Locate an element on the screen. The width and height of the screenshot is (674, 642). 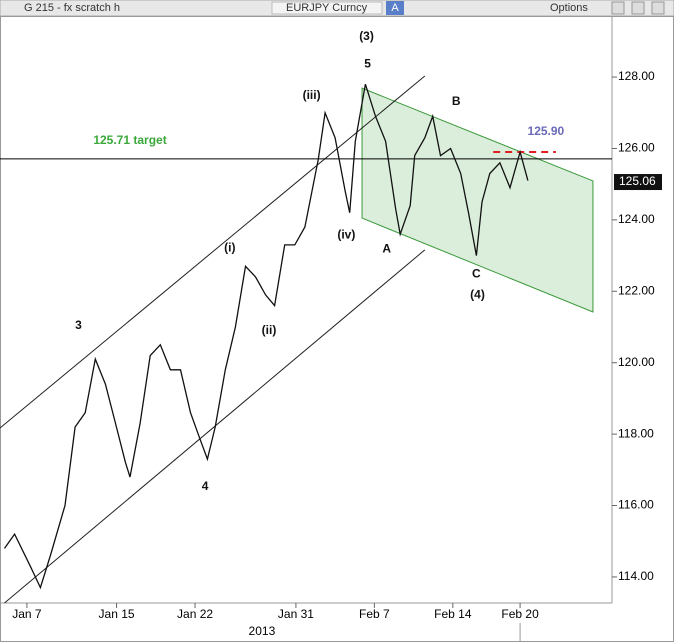
wave-label: (4) is located at coordinates (477, 294).